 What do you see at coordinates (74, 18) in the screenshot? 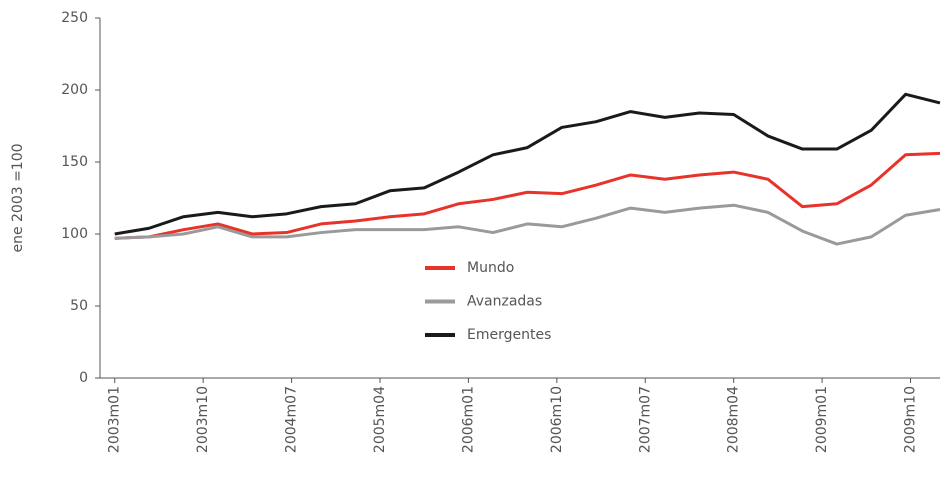
I see `y-tick-label: 250` at bounding box center [74, 18].